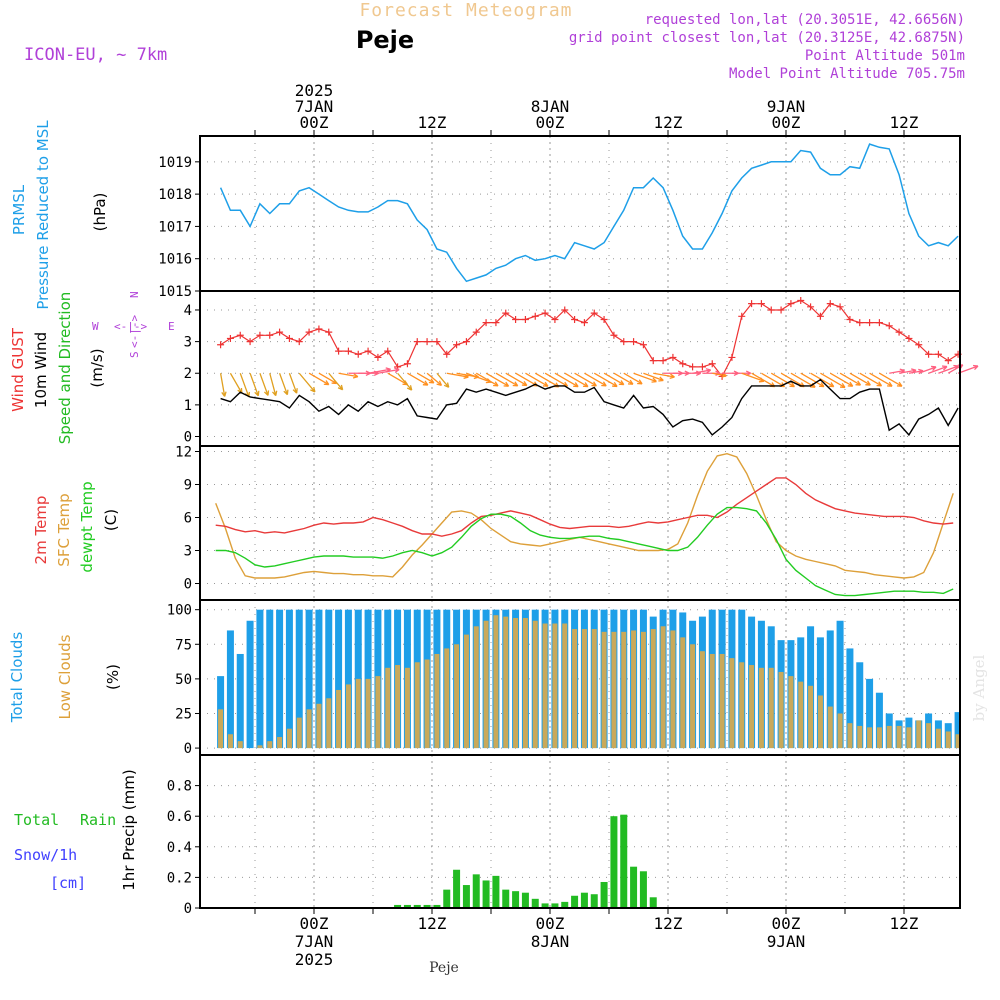 This screenshot has height=1000, width=1000. Describe the element at coordinates (134, 354) in the screenshot. I see `compass-south: S` at that location.